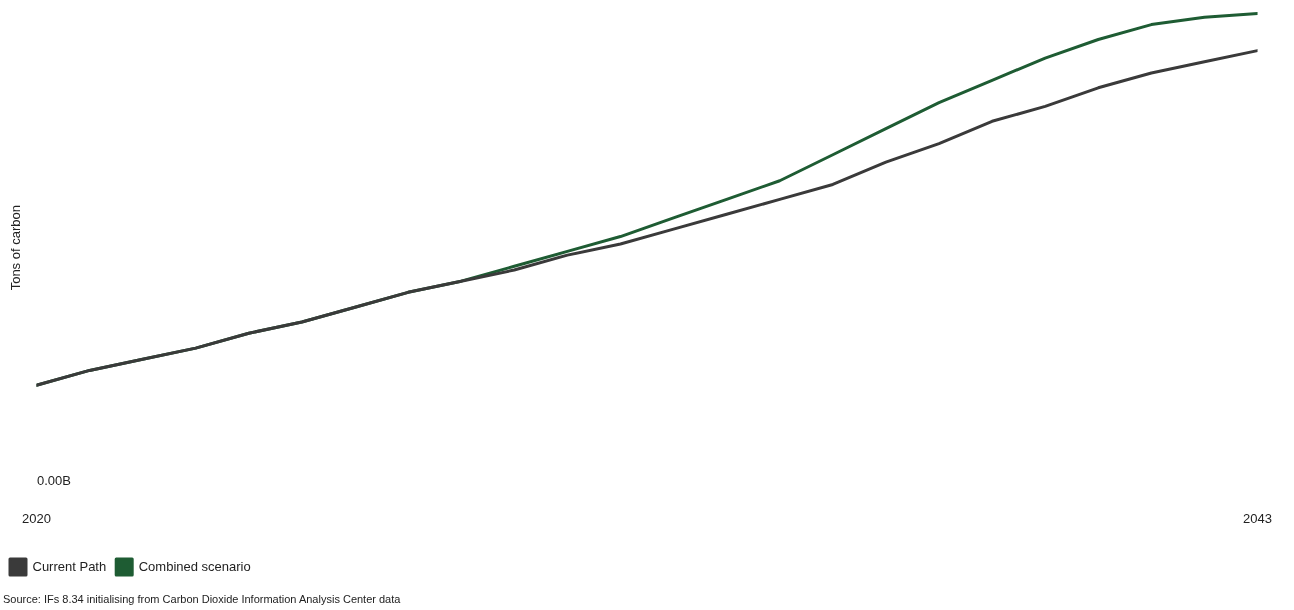 This screenshot has height=610, width=1294. I want to click on y-axis-title: Tons of carbon, so click(16, 248).